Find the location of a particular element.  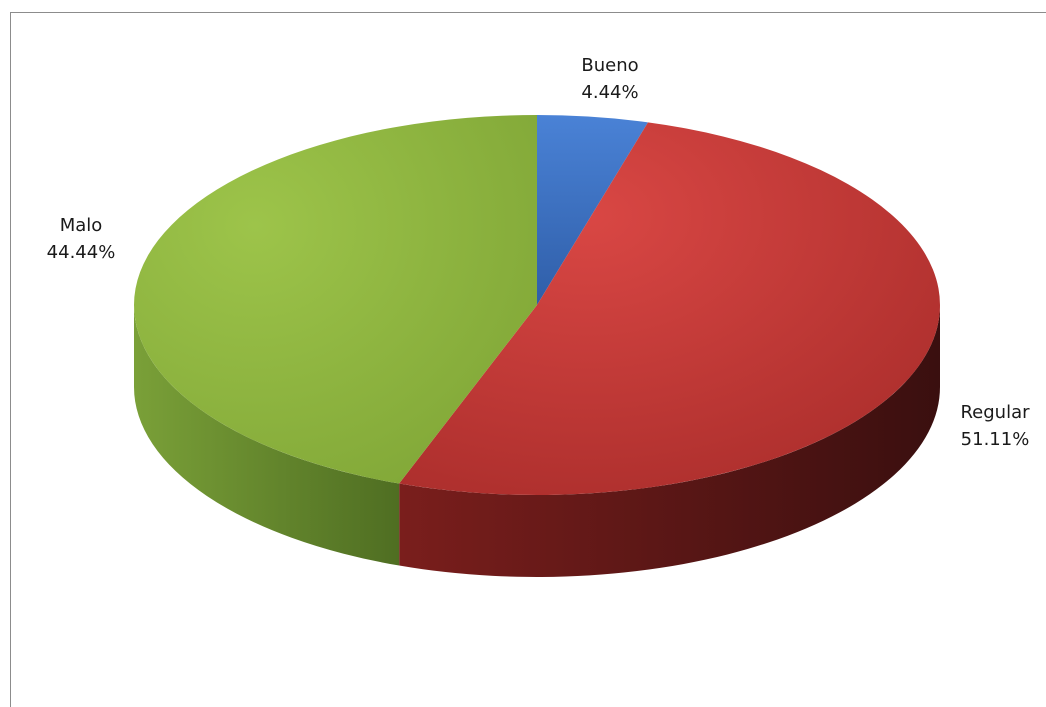

data-label-malo-name: Malo is located at coordinates (81, 225).